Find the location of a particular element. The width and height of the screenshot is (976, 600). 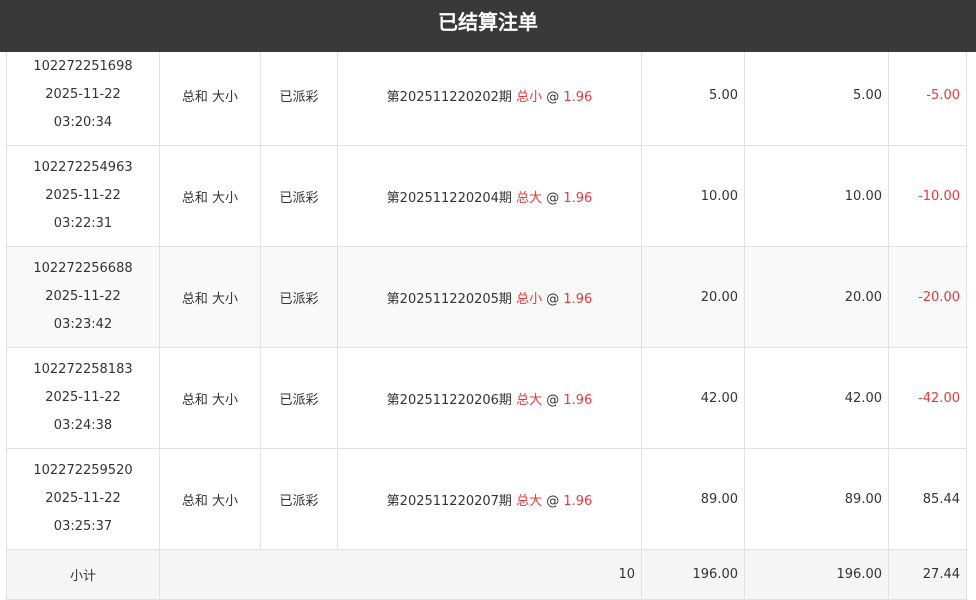

subtotal-row: 小计 10 196.00 196.00 27.44 is located at coordinates (486, 574).